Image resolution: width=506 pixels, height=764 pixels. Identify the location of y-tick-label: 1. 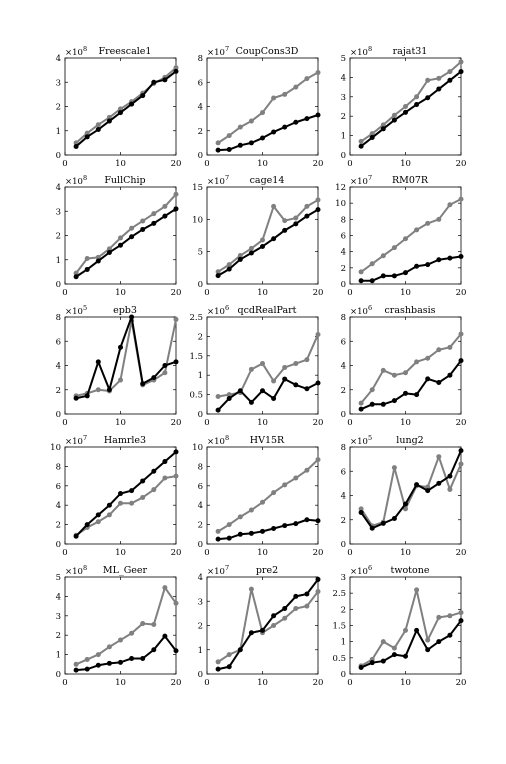
(343, 643).